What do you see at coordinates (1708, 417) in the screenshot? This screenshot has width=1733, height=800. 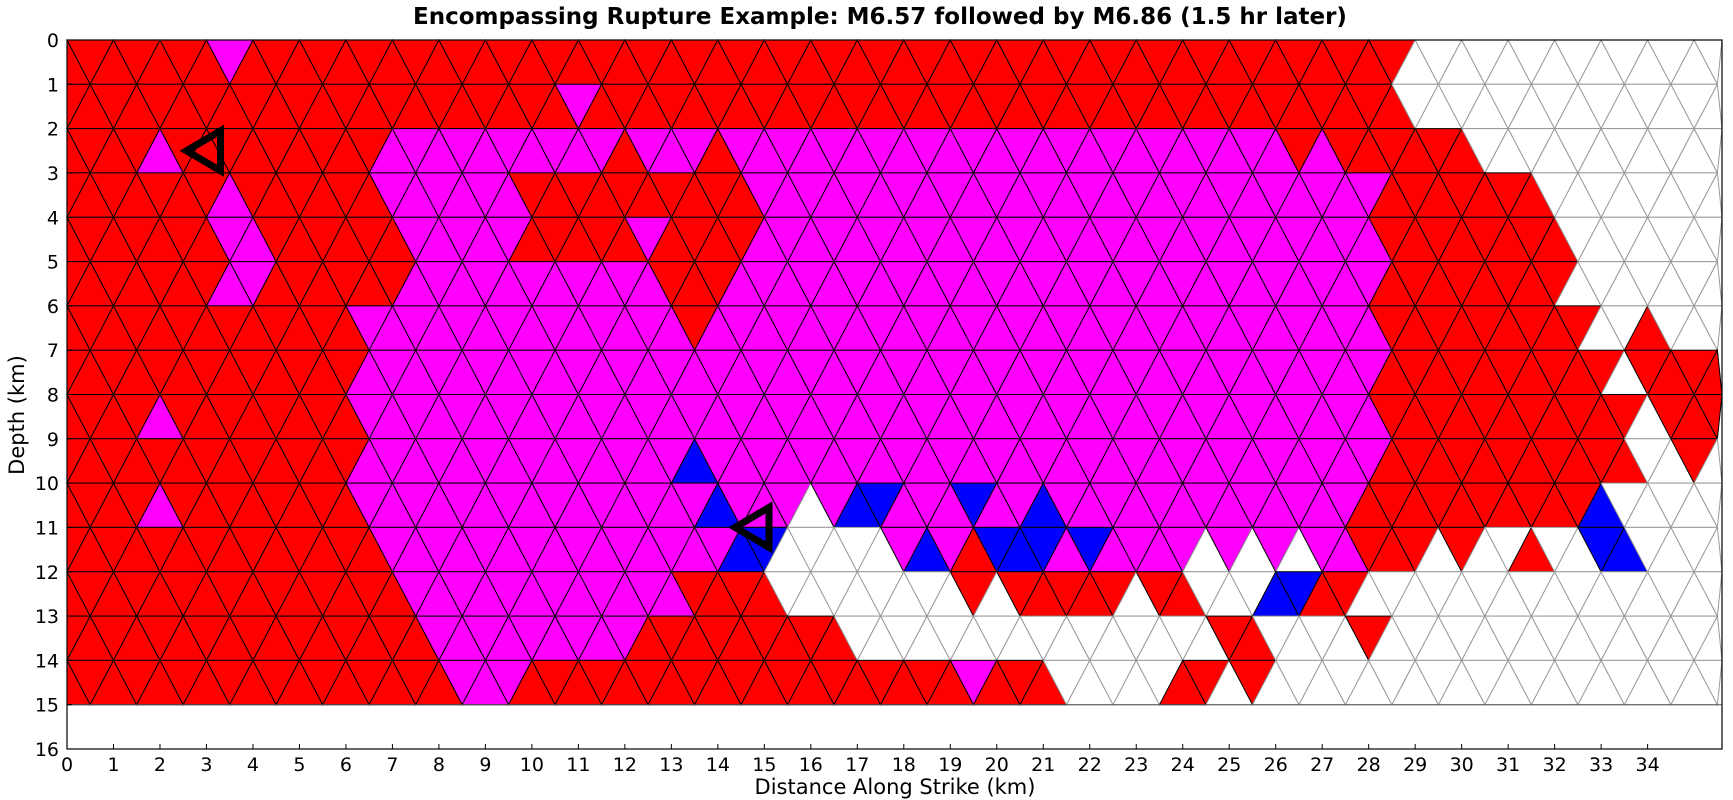 I see `mesh-triangle-red` at bounding box center [1708, 417].